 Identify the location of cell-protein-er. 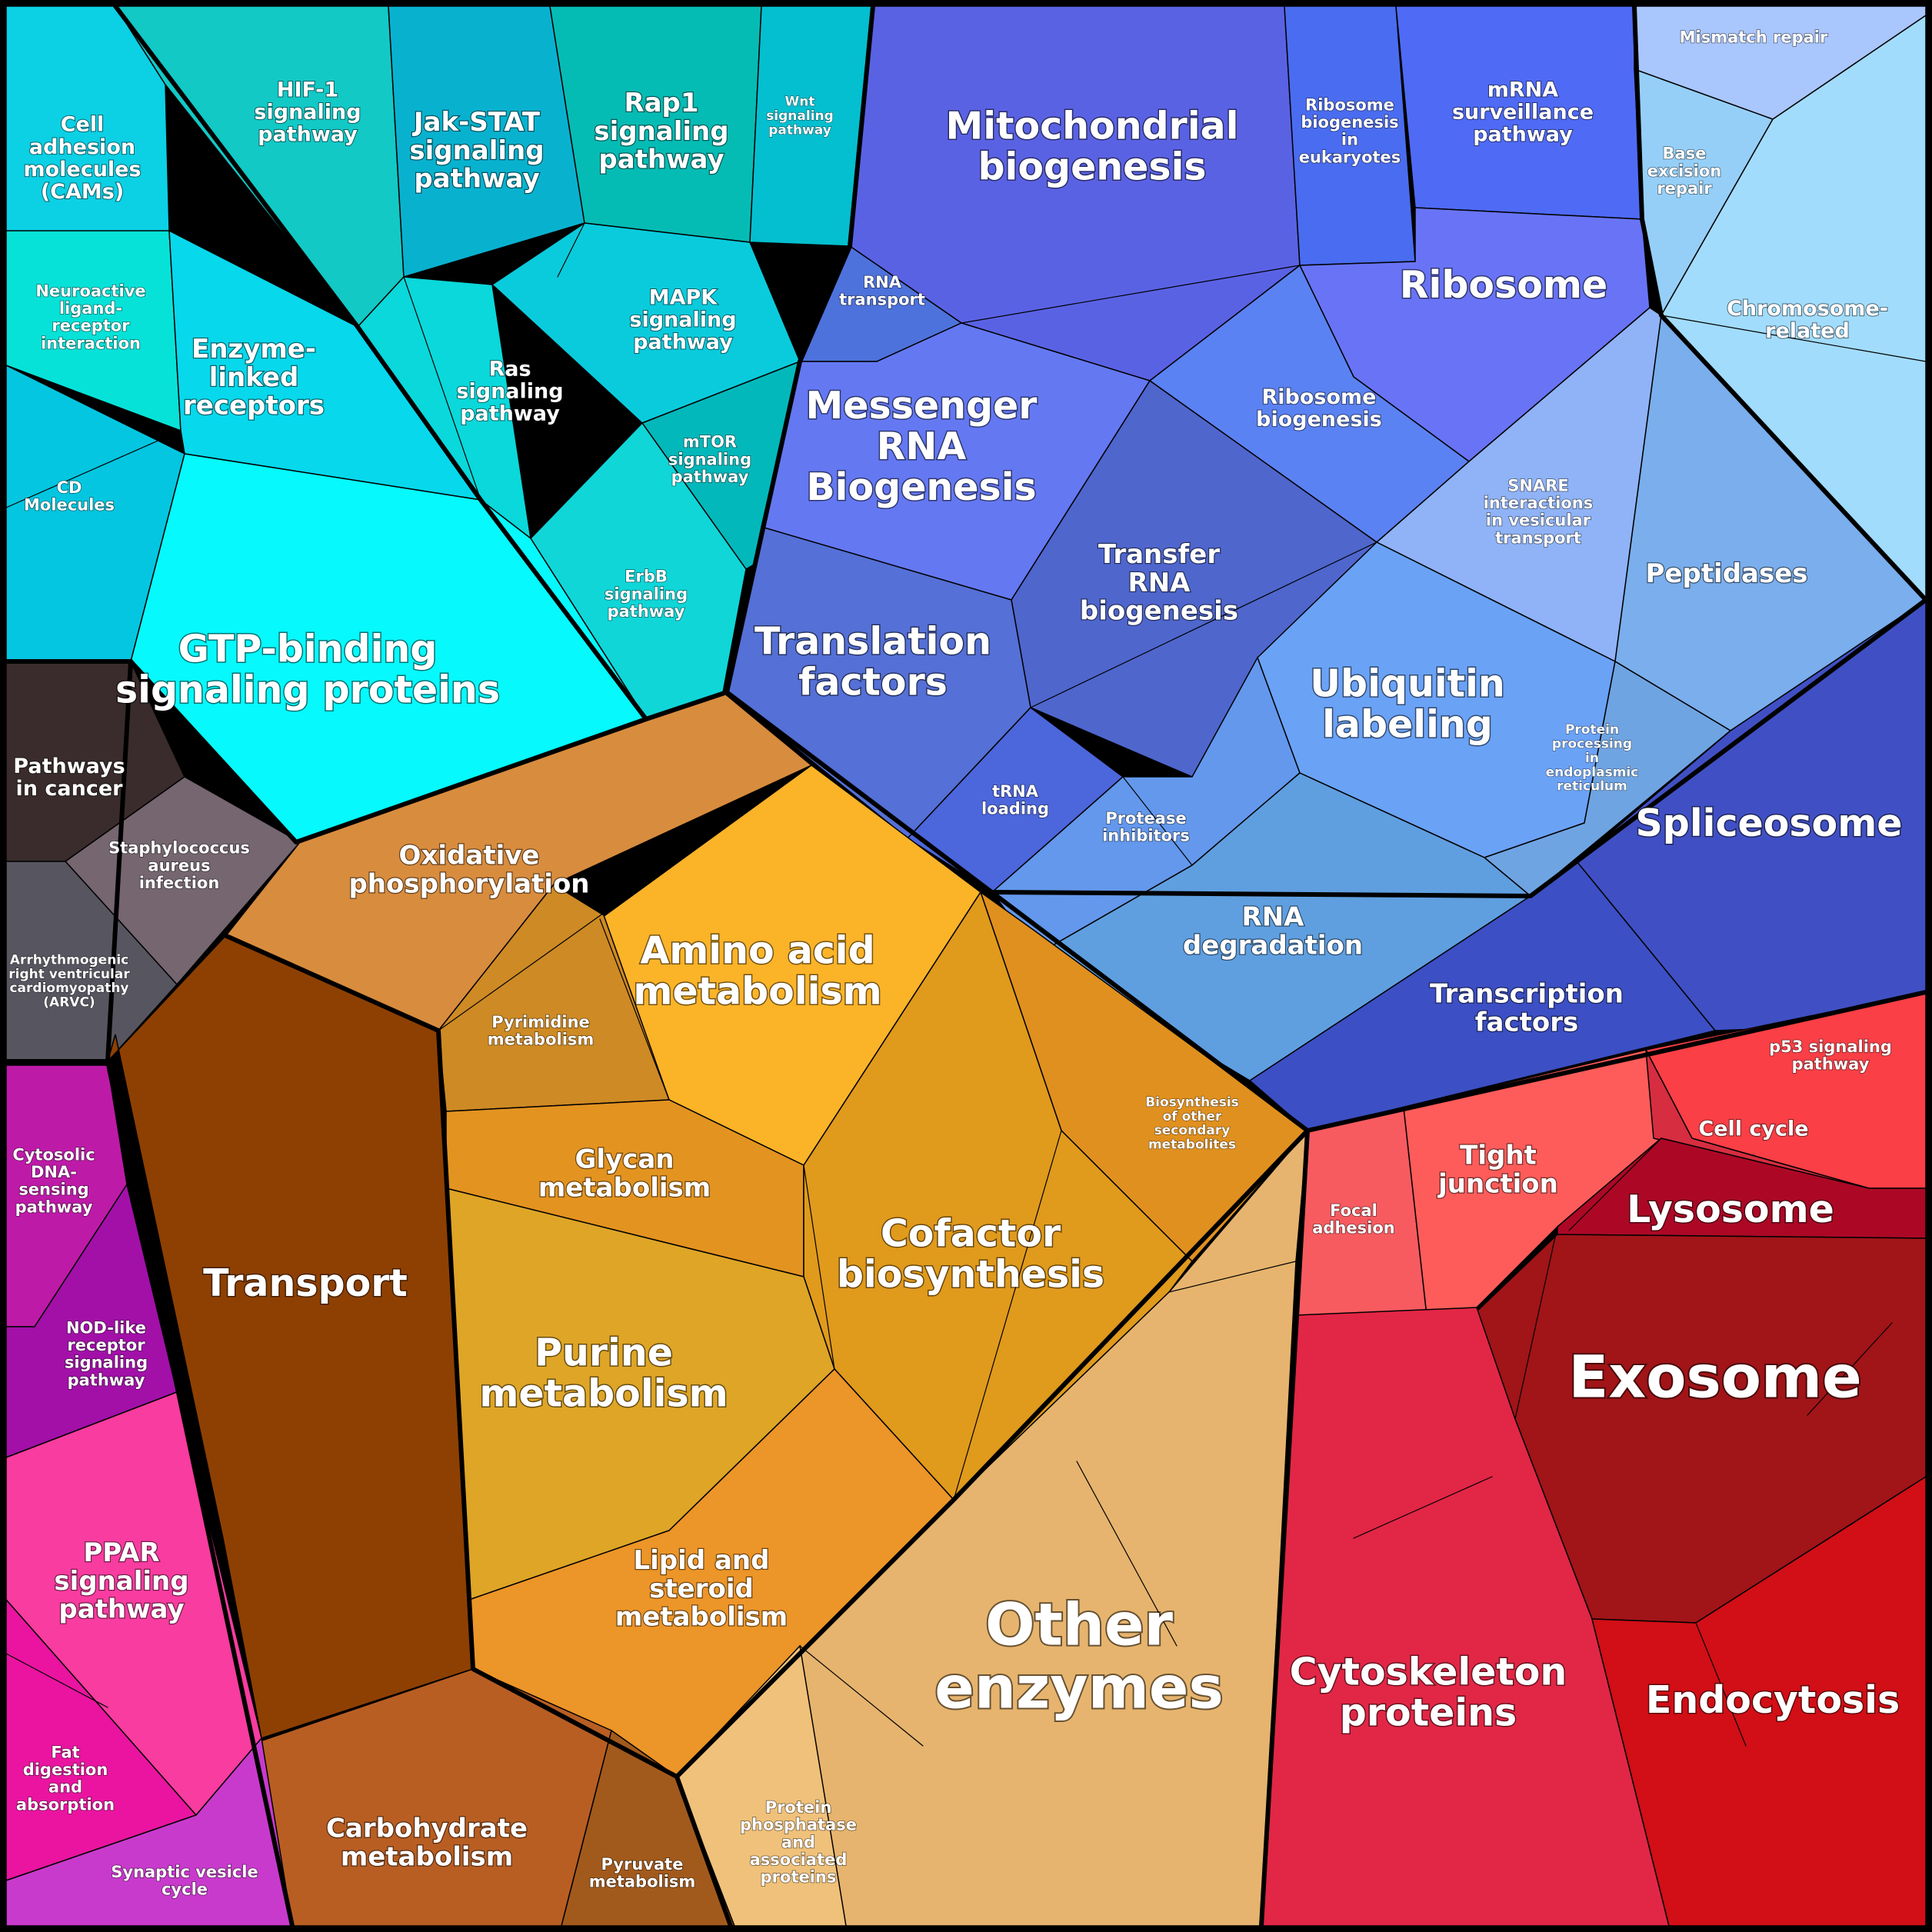
(1607, 778).